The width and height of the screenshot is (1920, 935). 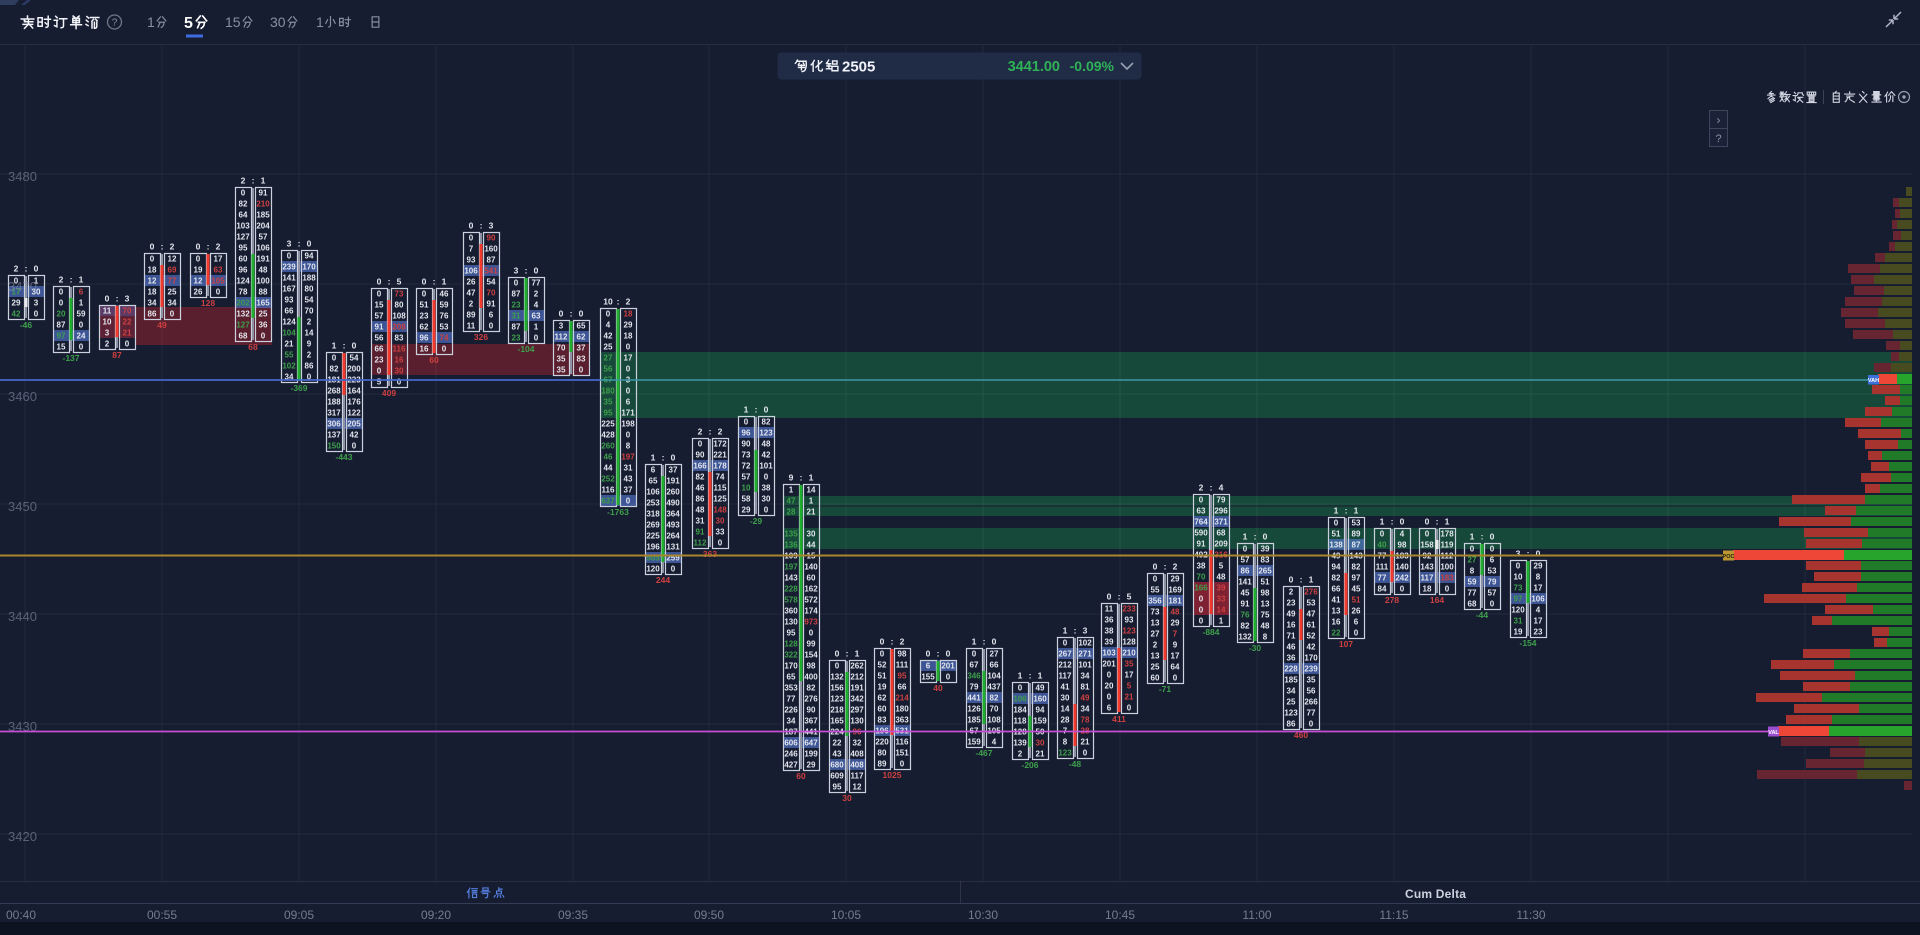 I want to click on svg-text: 35, so click(x=608, y=402).